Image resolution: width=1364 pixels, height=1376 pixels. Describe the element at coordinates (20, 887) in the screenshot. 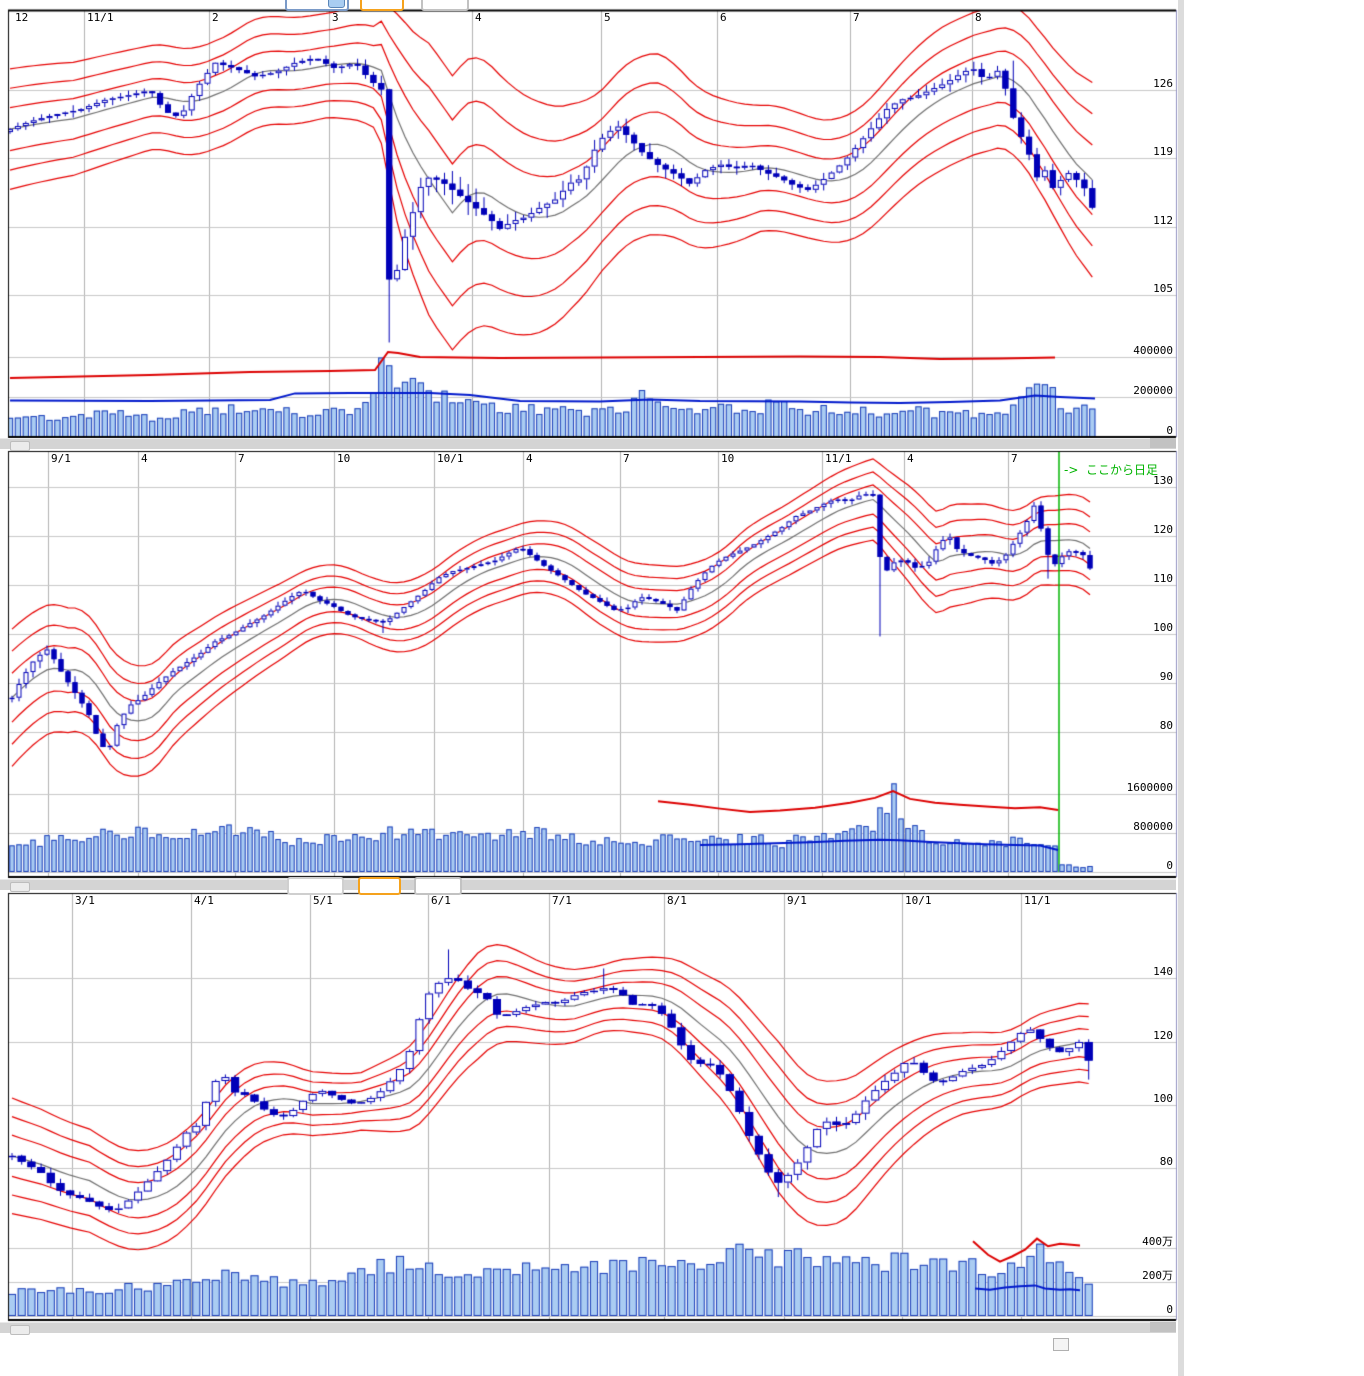

I see `panel2-h-scrollbar-left-button` at that location.